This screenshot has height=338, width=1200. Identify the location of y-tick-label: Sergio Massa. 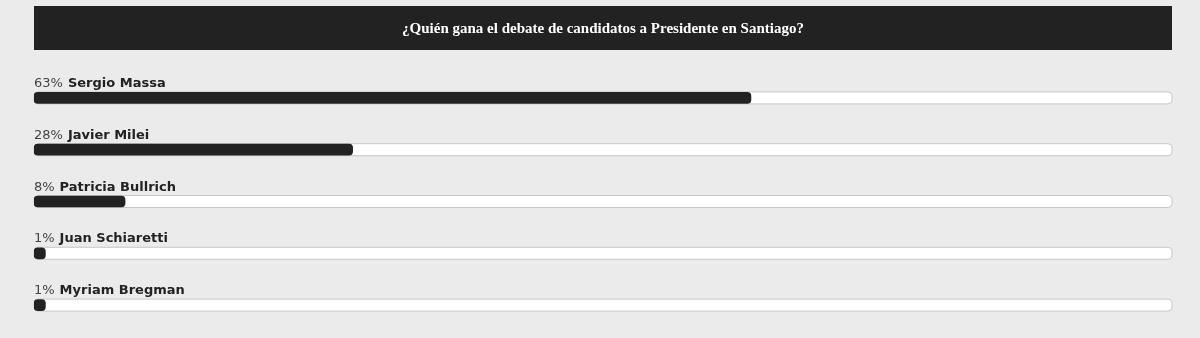
(116, 82).